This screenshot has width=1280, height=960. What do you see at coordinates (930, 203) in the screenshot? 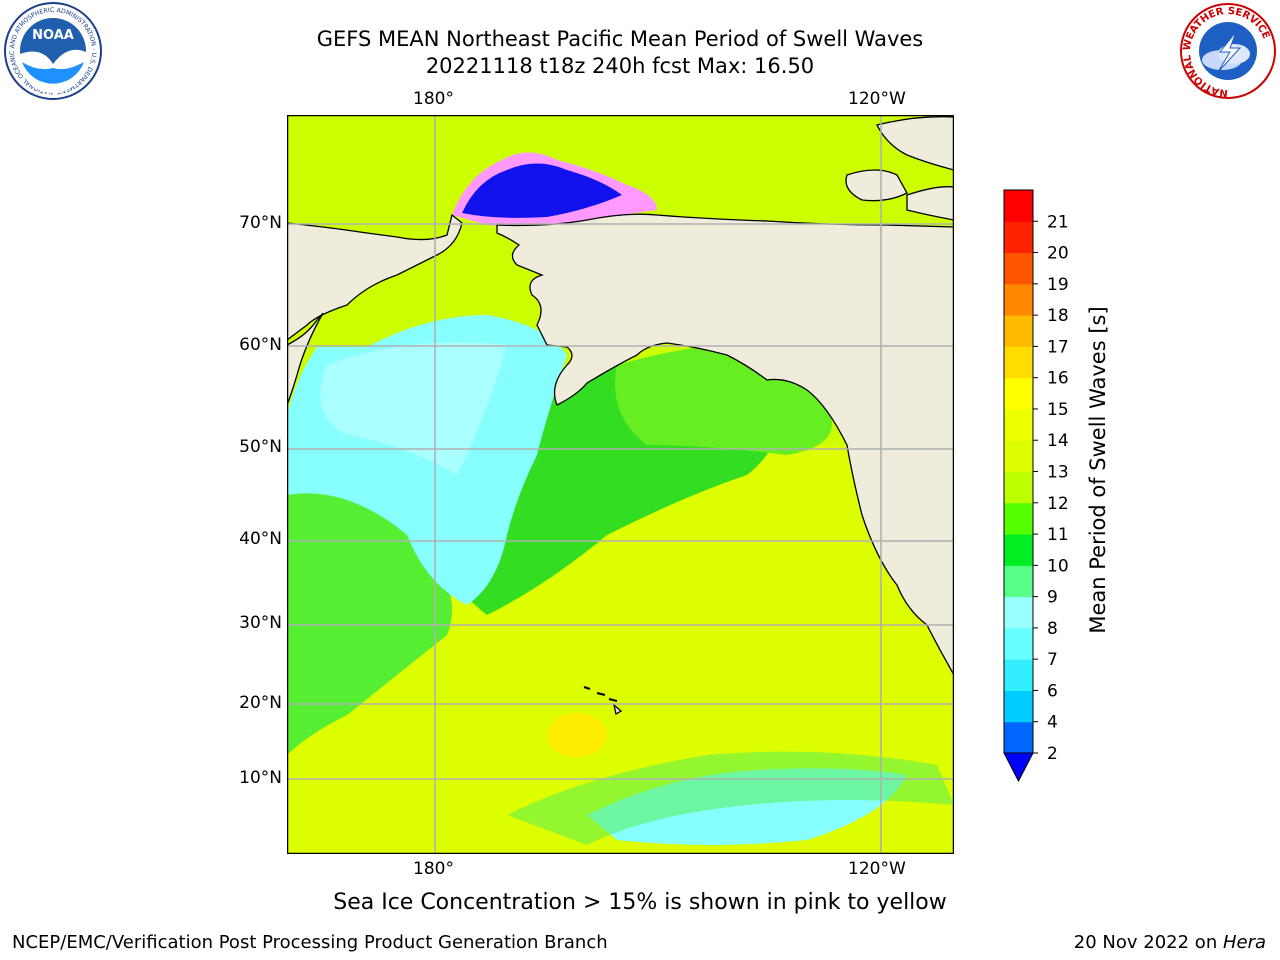
I see `land-arctic-island-east` at bounding box center [930, 203].